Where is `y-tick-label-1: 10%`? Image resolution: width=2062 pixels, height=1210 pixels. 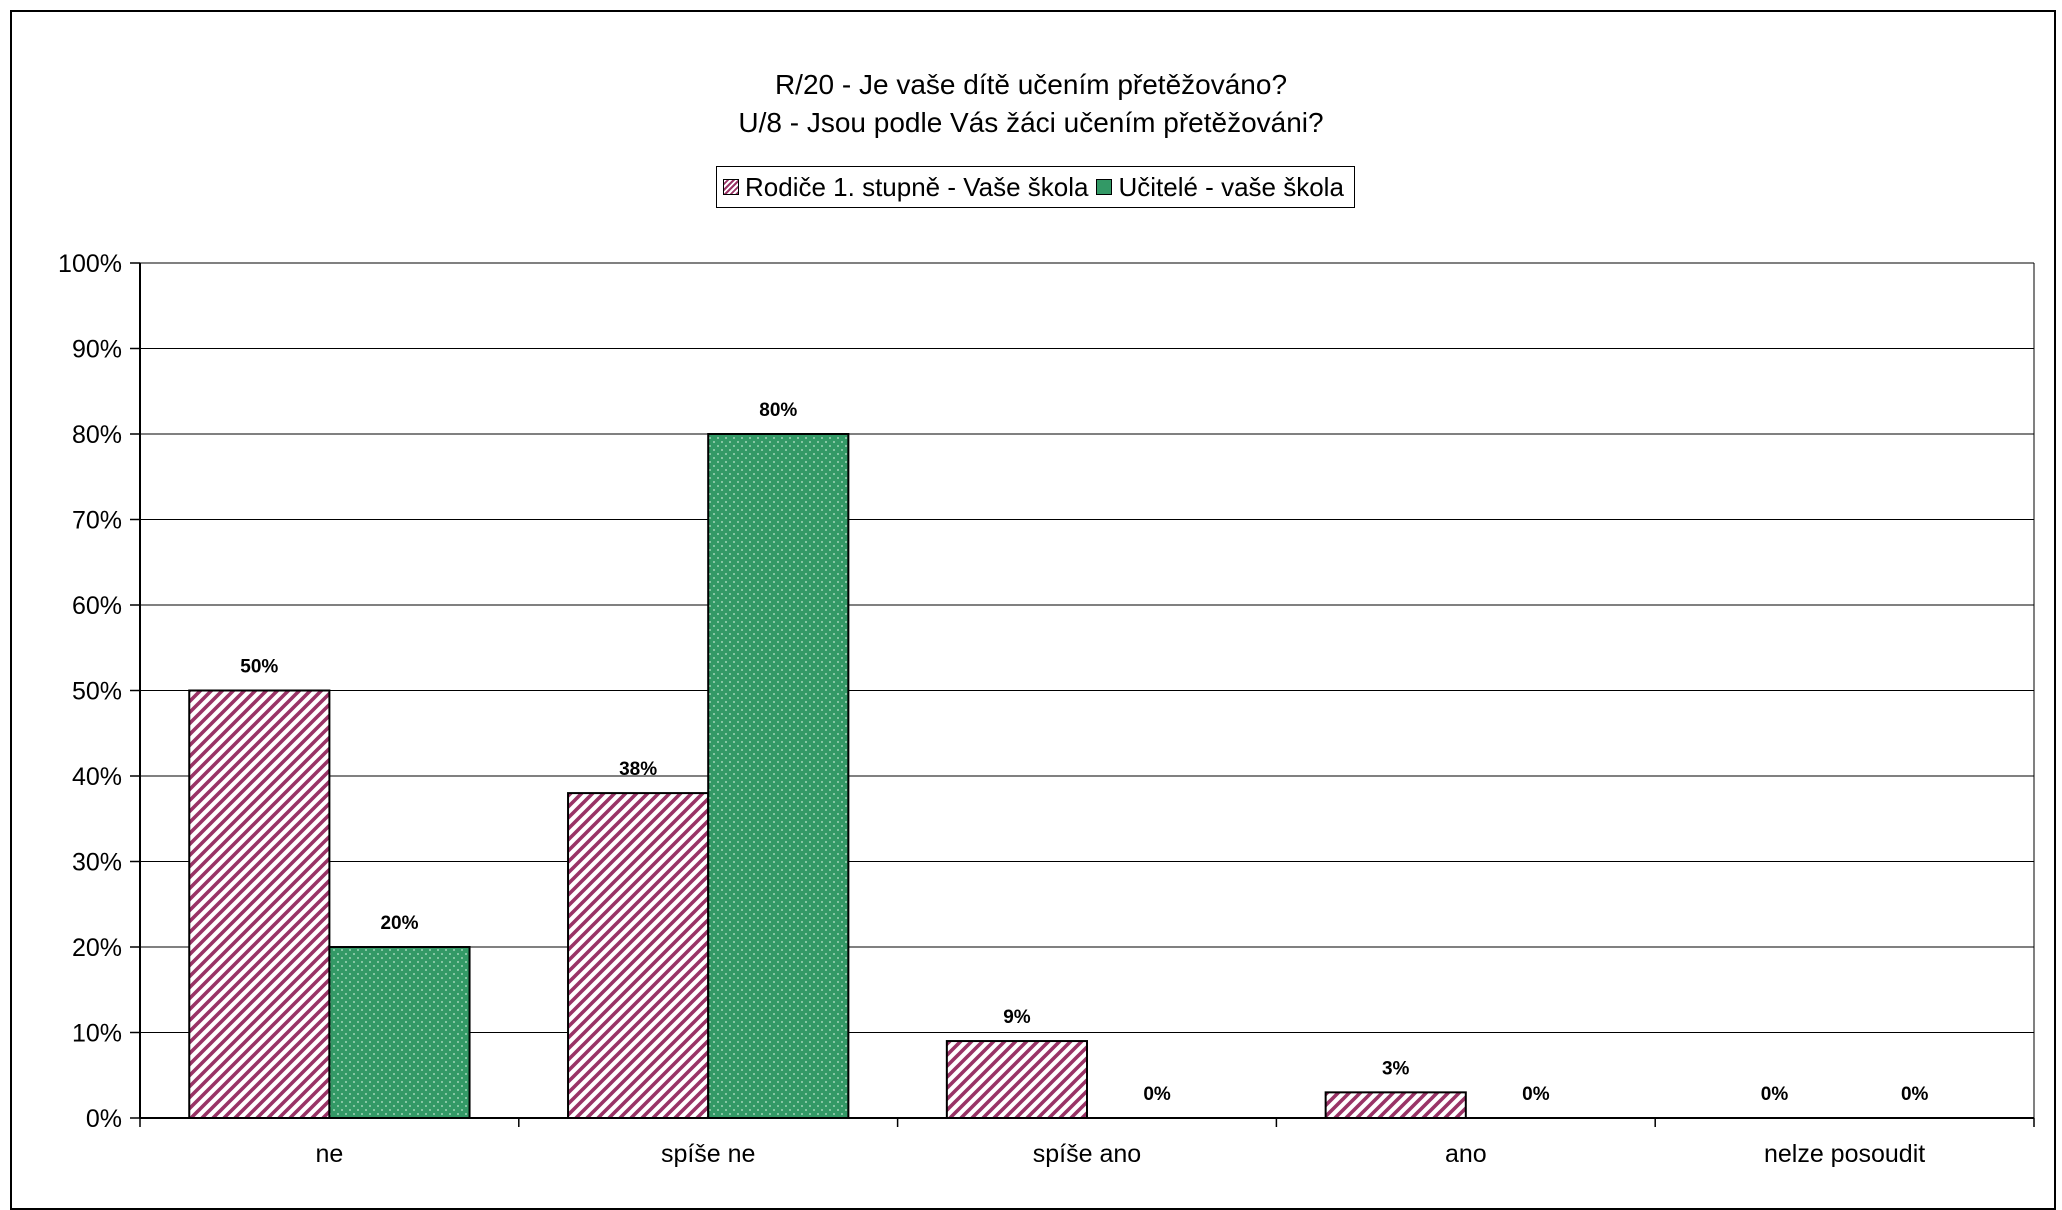 y-tick-label-1: 10% is located at coordinates (97, 1034).